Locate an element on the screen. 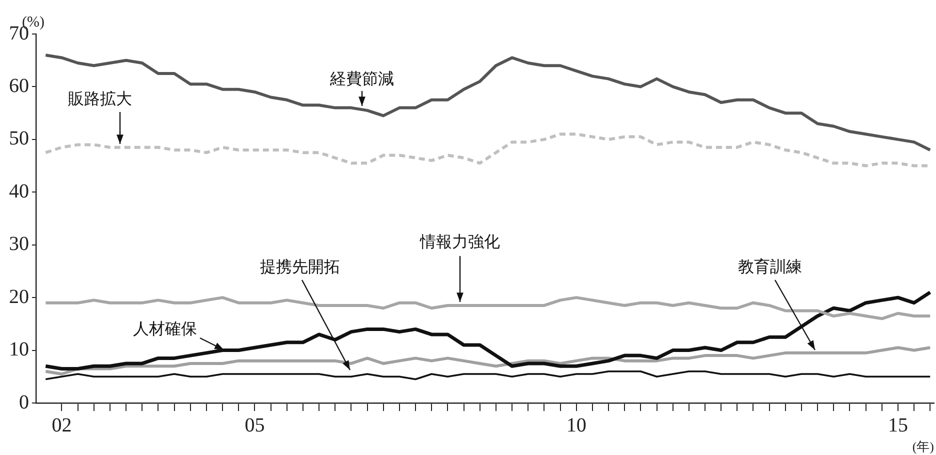 The image size is (936, 455). y-tick-label: 20 is located at coordinates (19, 297).